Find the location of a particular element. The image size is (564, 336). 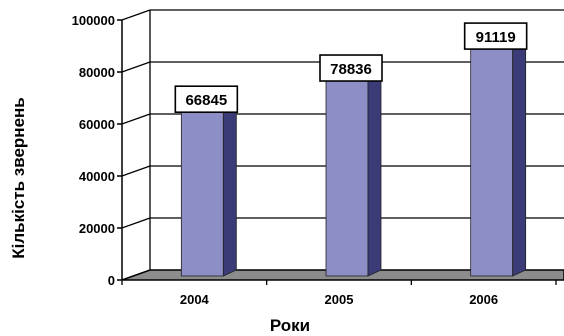

x-tick-label: 2004 is located at coordinates (195, 299).